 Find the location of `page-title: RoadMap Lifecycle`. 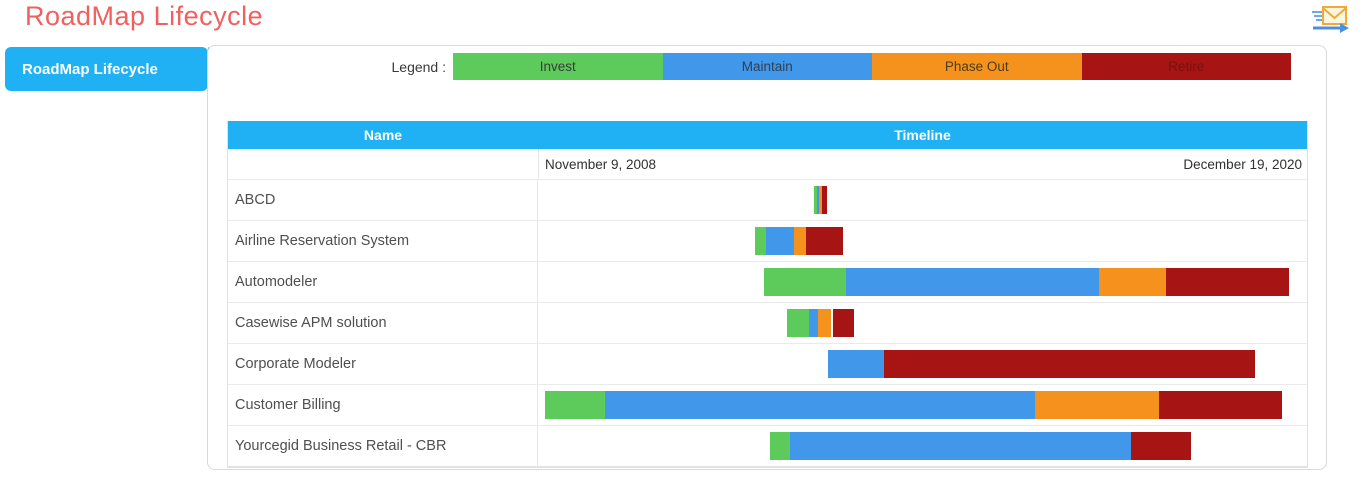

page-title: RoadMap Lifecycle is located at coordinates (144, 16).